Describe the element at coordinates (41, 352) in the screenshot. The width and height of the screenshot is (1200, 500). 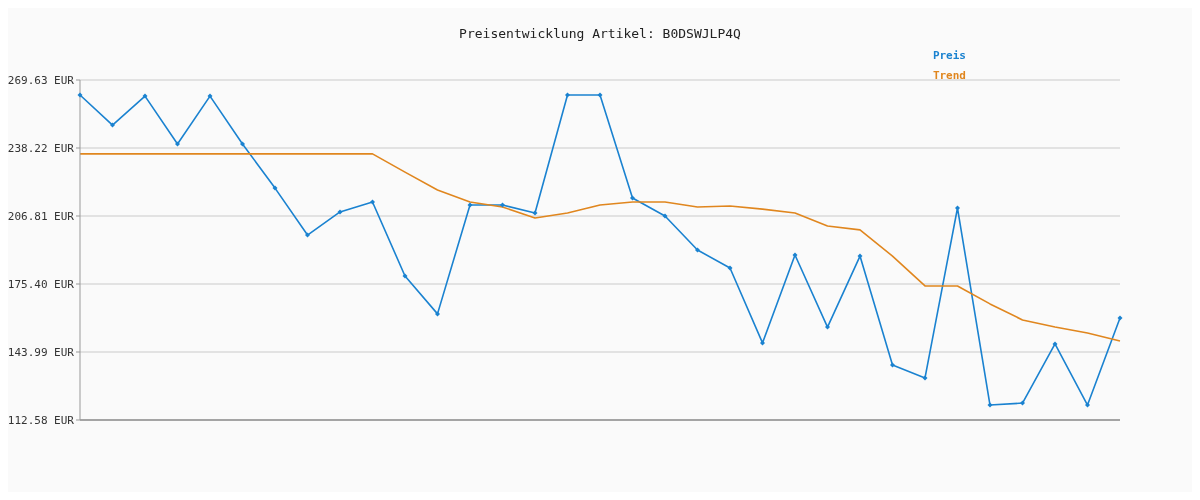
I see `y-tick-label: 143.99 EUR` at that location.